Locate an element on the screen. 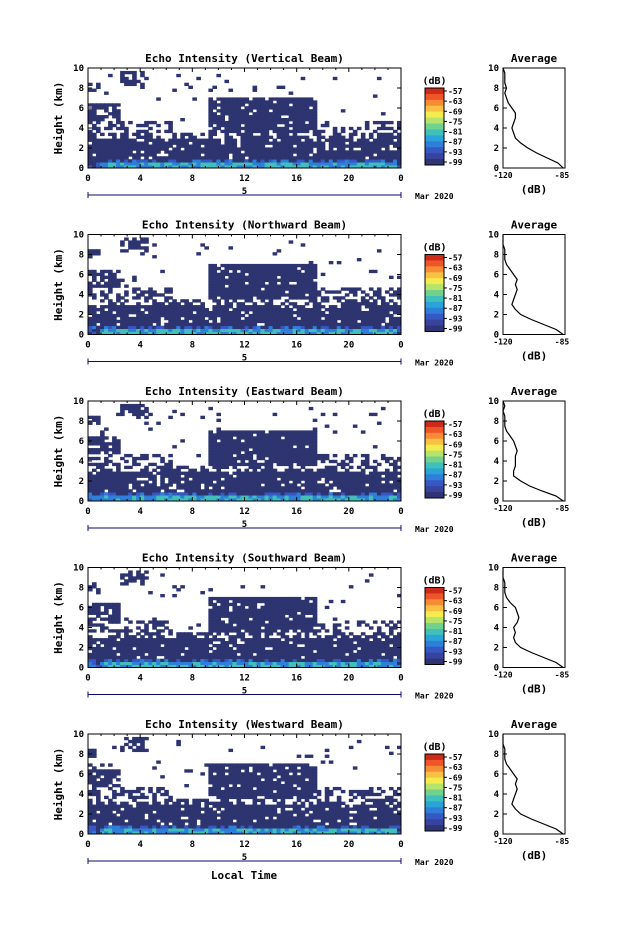 The height and width of the screenshot is (929, 617). colorbar-segment is located at coordinates (434, 328).